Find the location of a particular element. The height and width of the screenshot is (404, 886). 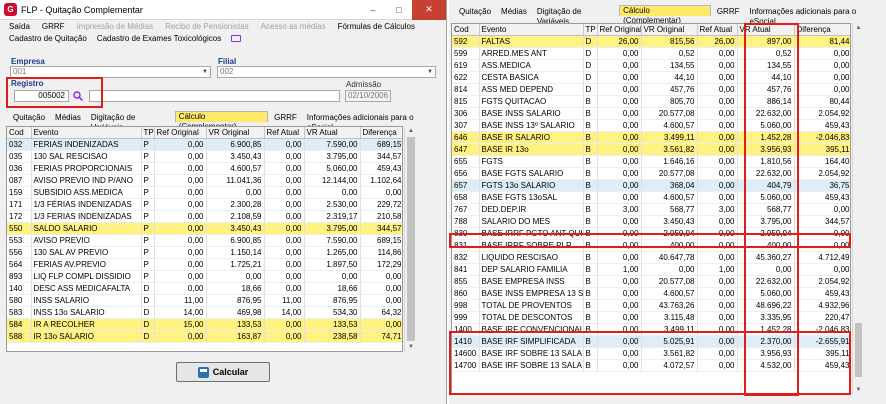

menu2-item-0: Cadastro de Quitação is located at coordinates (48, 38).